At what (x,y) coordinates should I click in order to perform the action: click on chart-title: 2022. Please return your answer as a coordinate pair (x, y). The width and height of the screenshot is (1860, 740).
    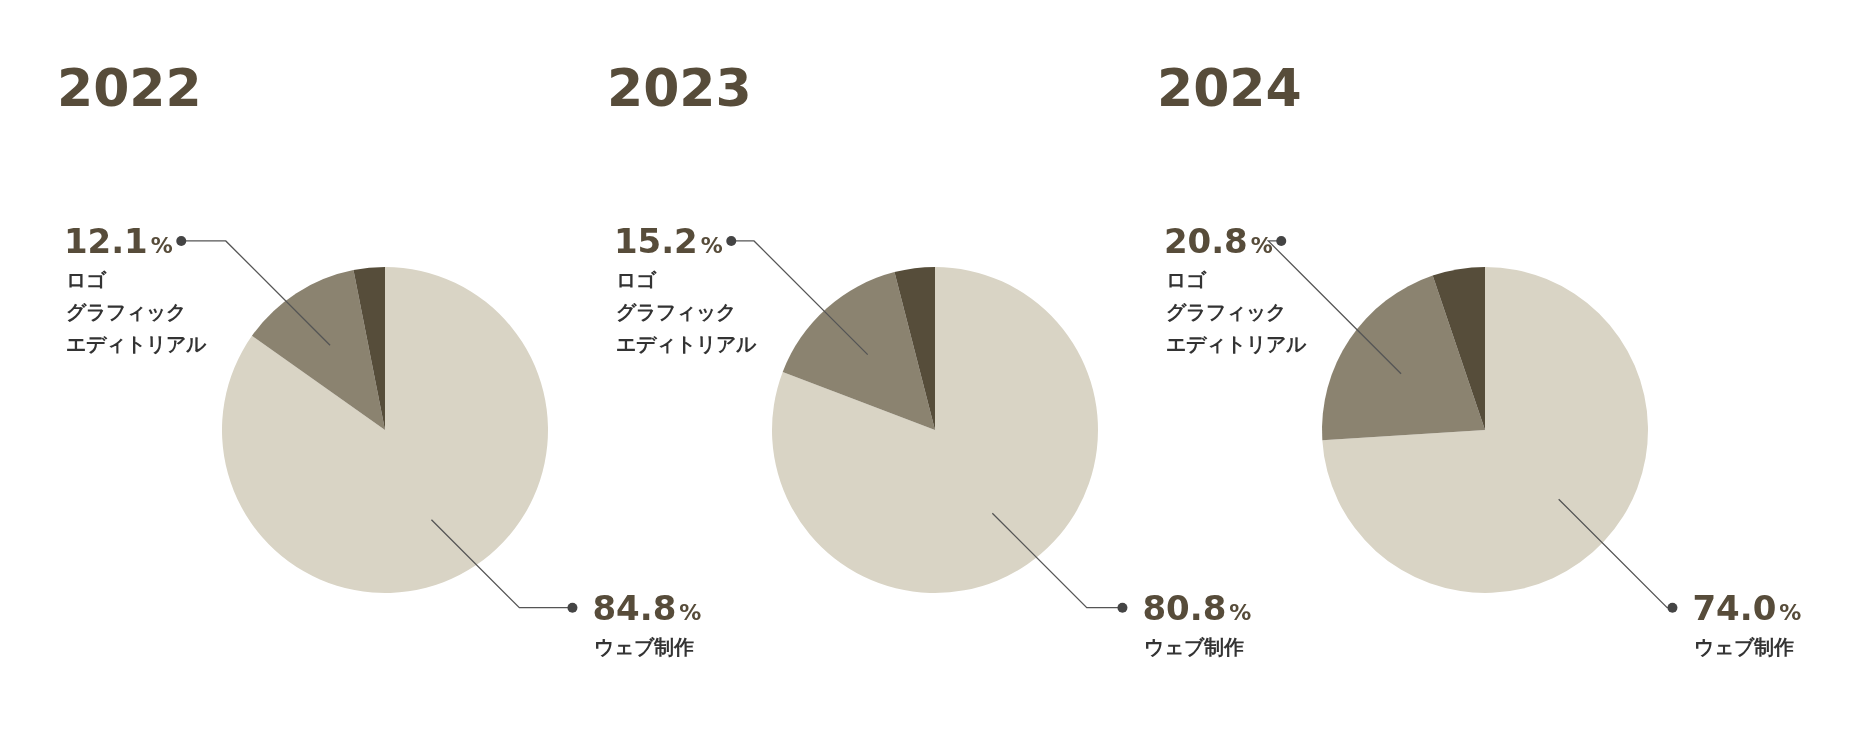
    Looking at the image, I should click on (129, 88).